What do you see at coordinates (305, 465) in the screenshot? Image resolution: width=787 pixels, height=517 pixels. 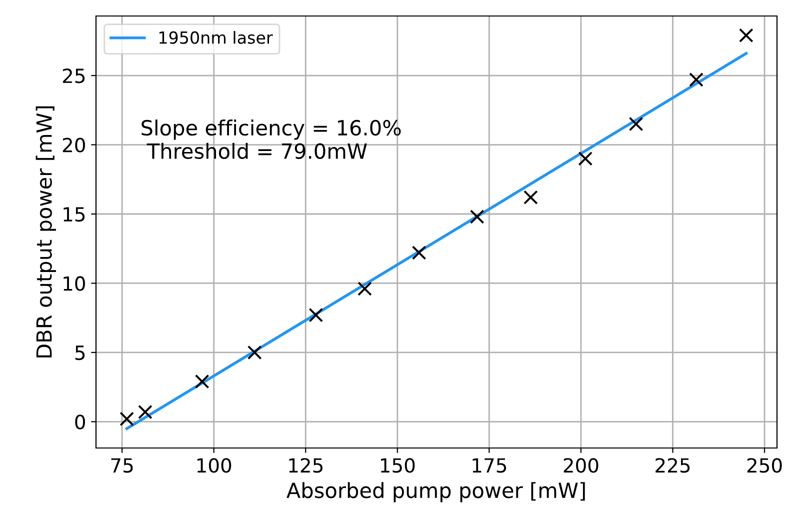 I see `x-tick-label: 125` at bounding box center [305, 465].